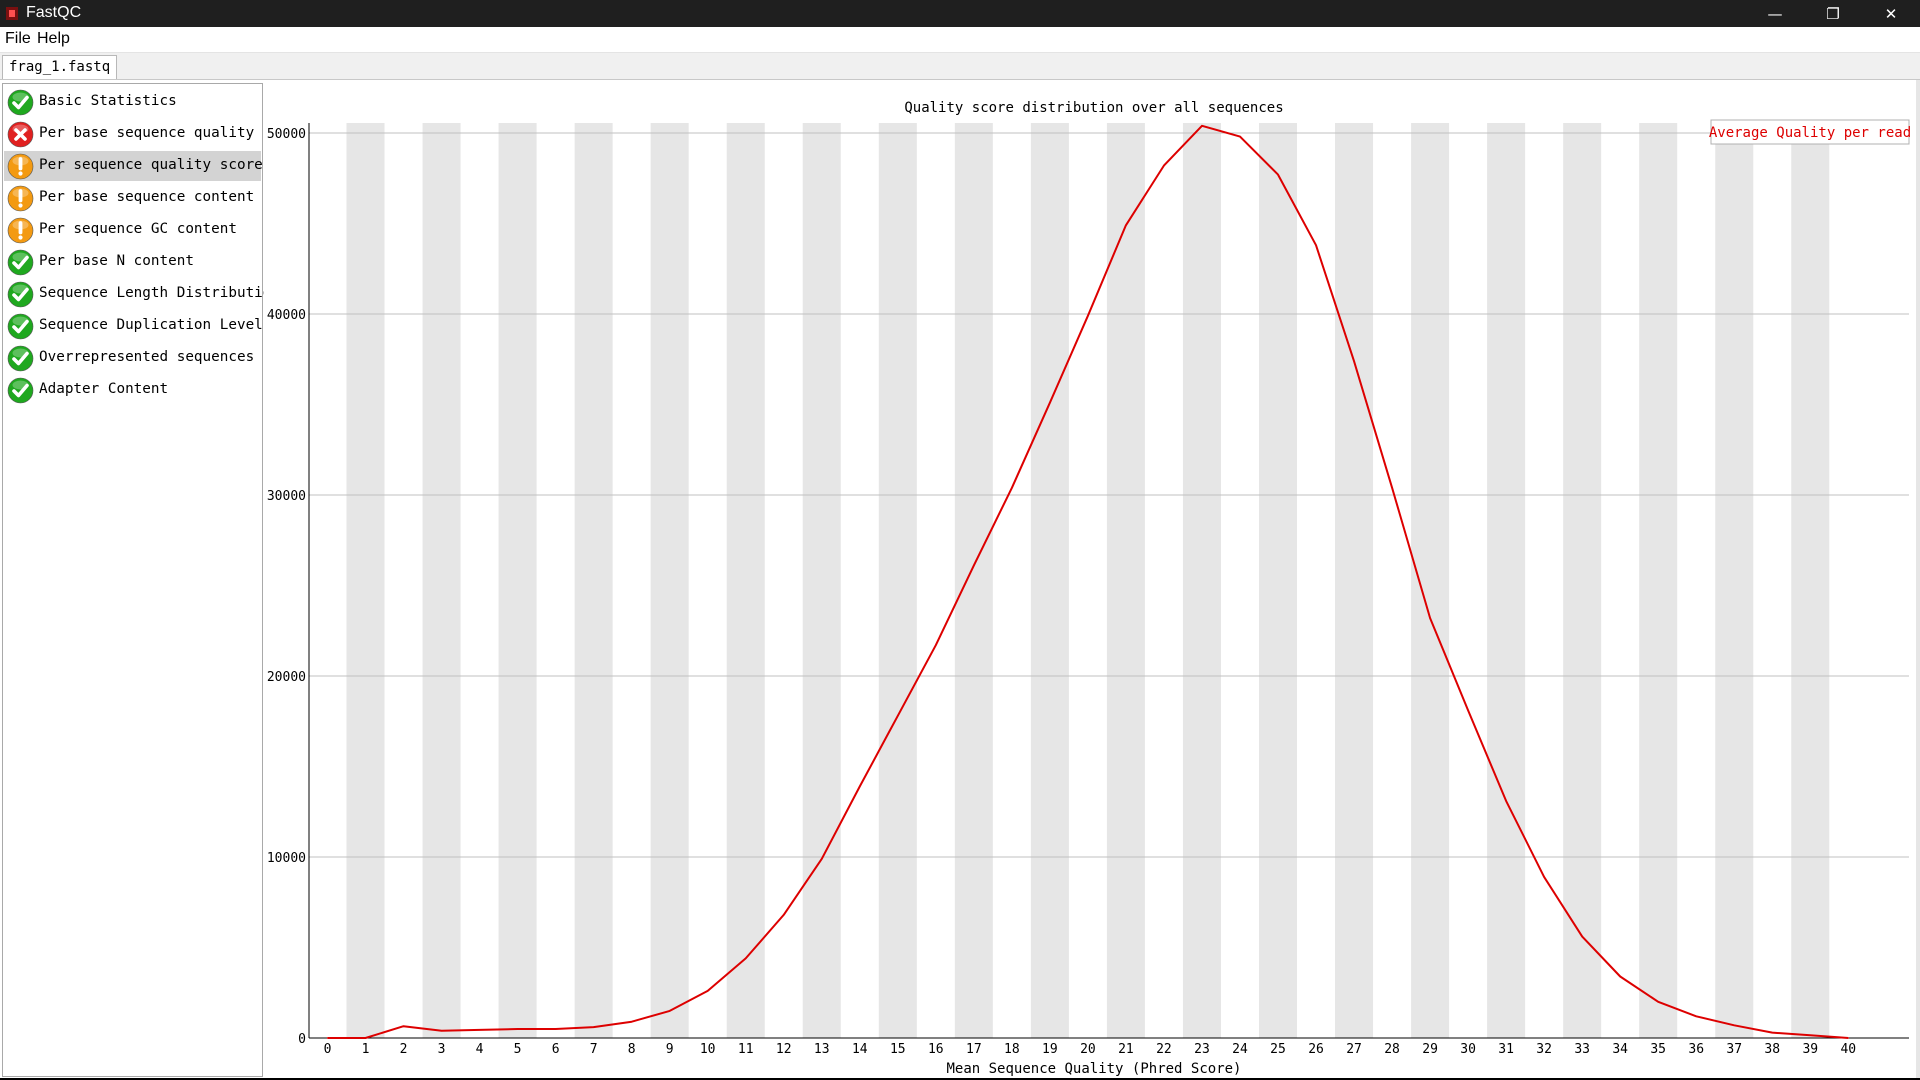  What do you see at coordinates (60, 67) in the screenshot?
I see `file-tab: frag_1.fastq` at bounding box center [60, 67].